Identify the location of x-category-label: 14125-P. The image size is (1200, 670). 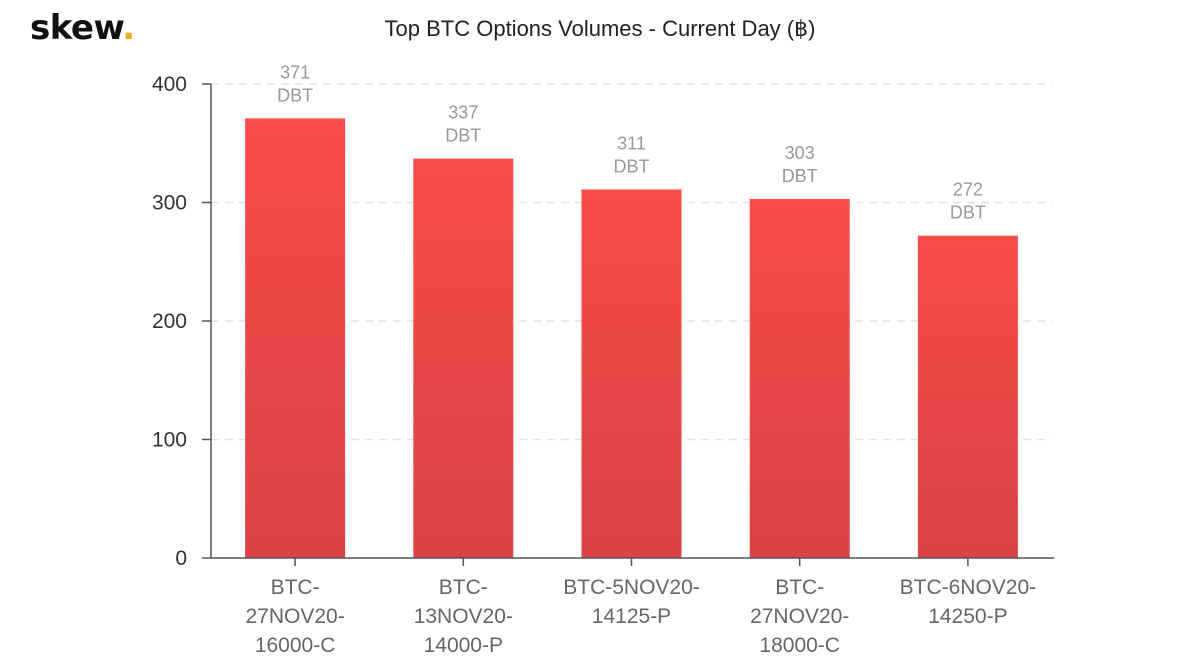
(631, 616).